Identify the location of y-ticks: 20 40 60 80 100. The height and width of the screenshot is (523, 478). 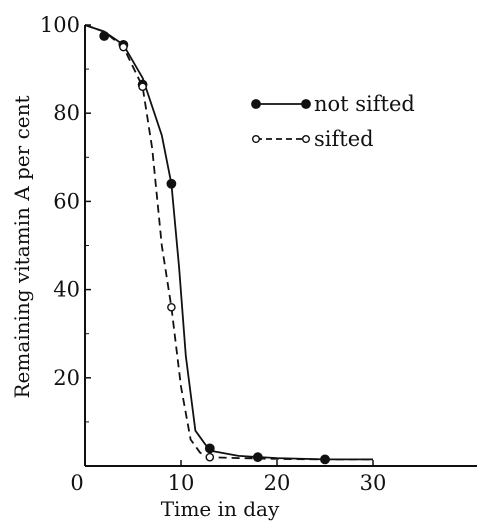
(65, 218).